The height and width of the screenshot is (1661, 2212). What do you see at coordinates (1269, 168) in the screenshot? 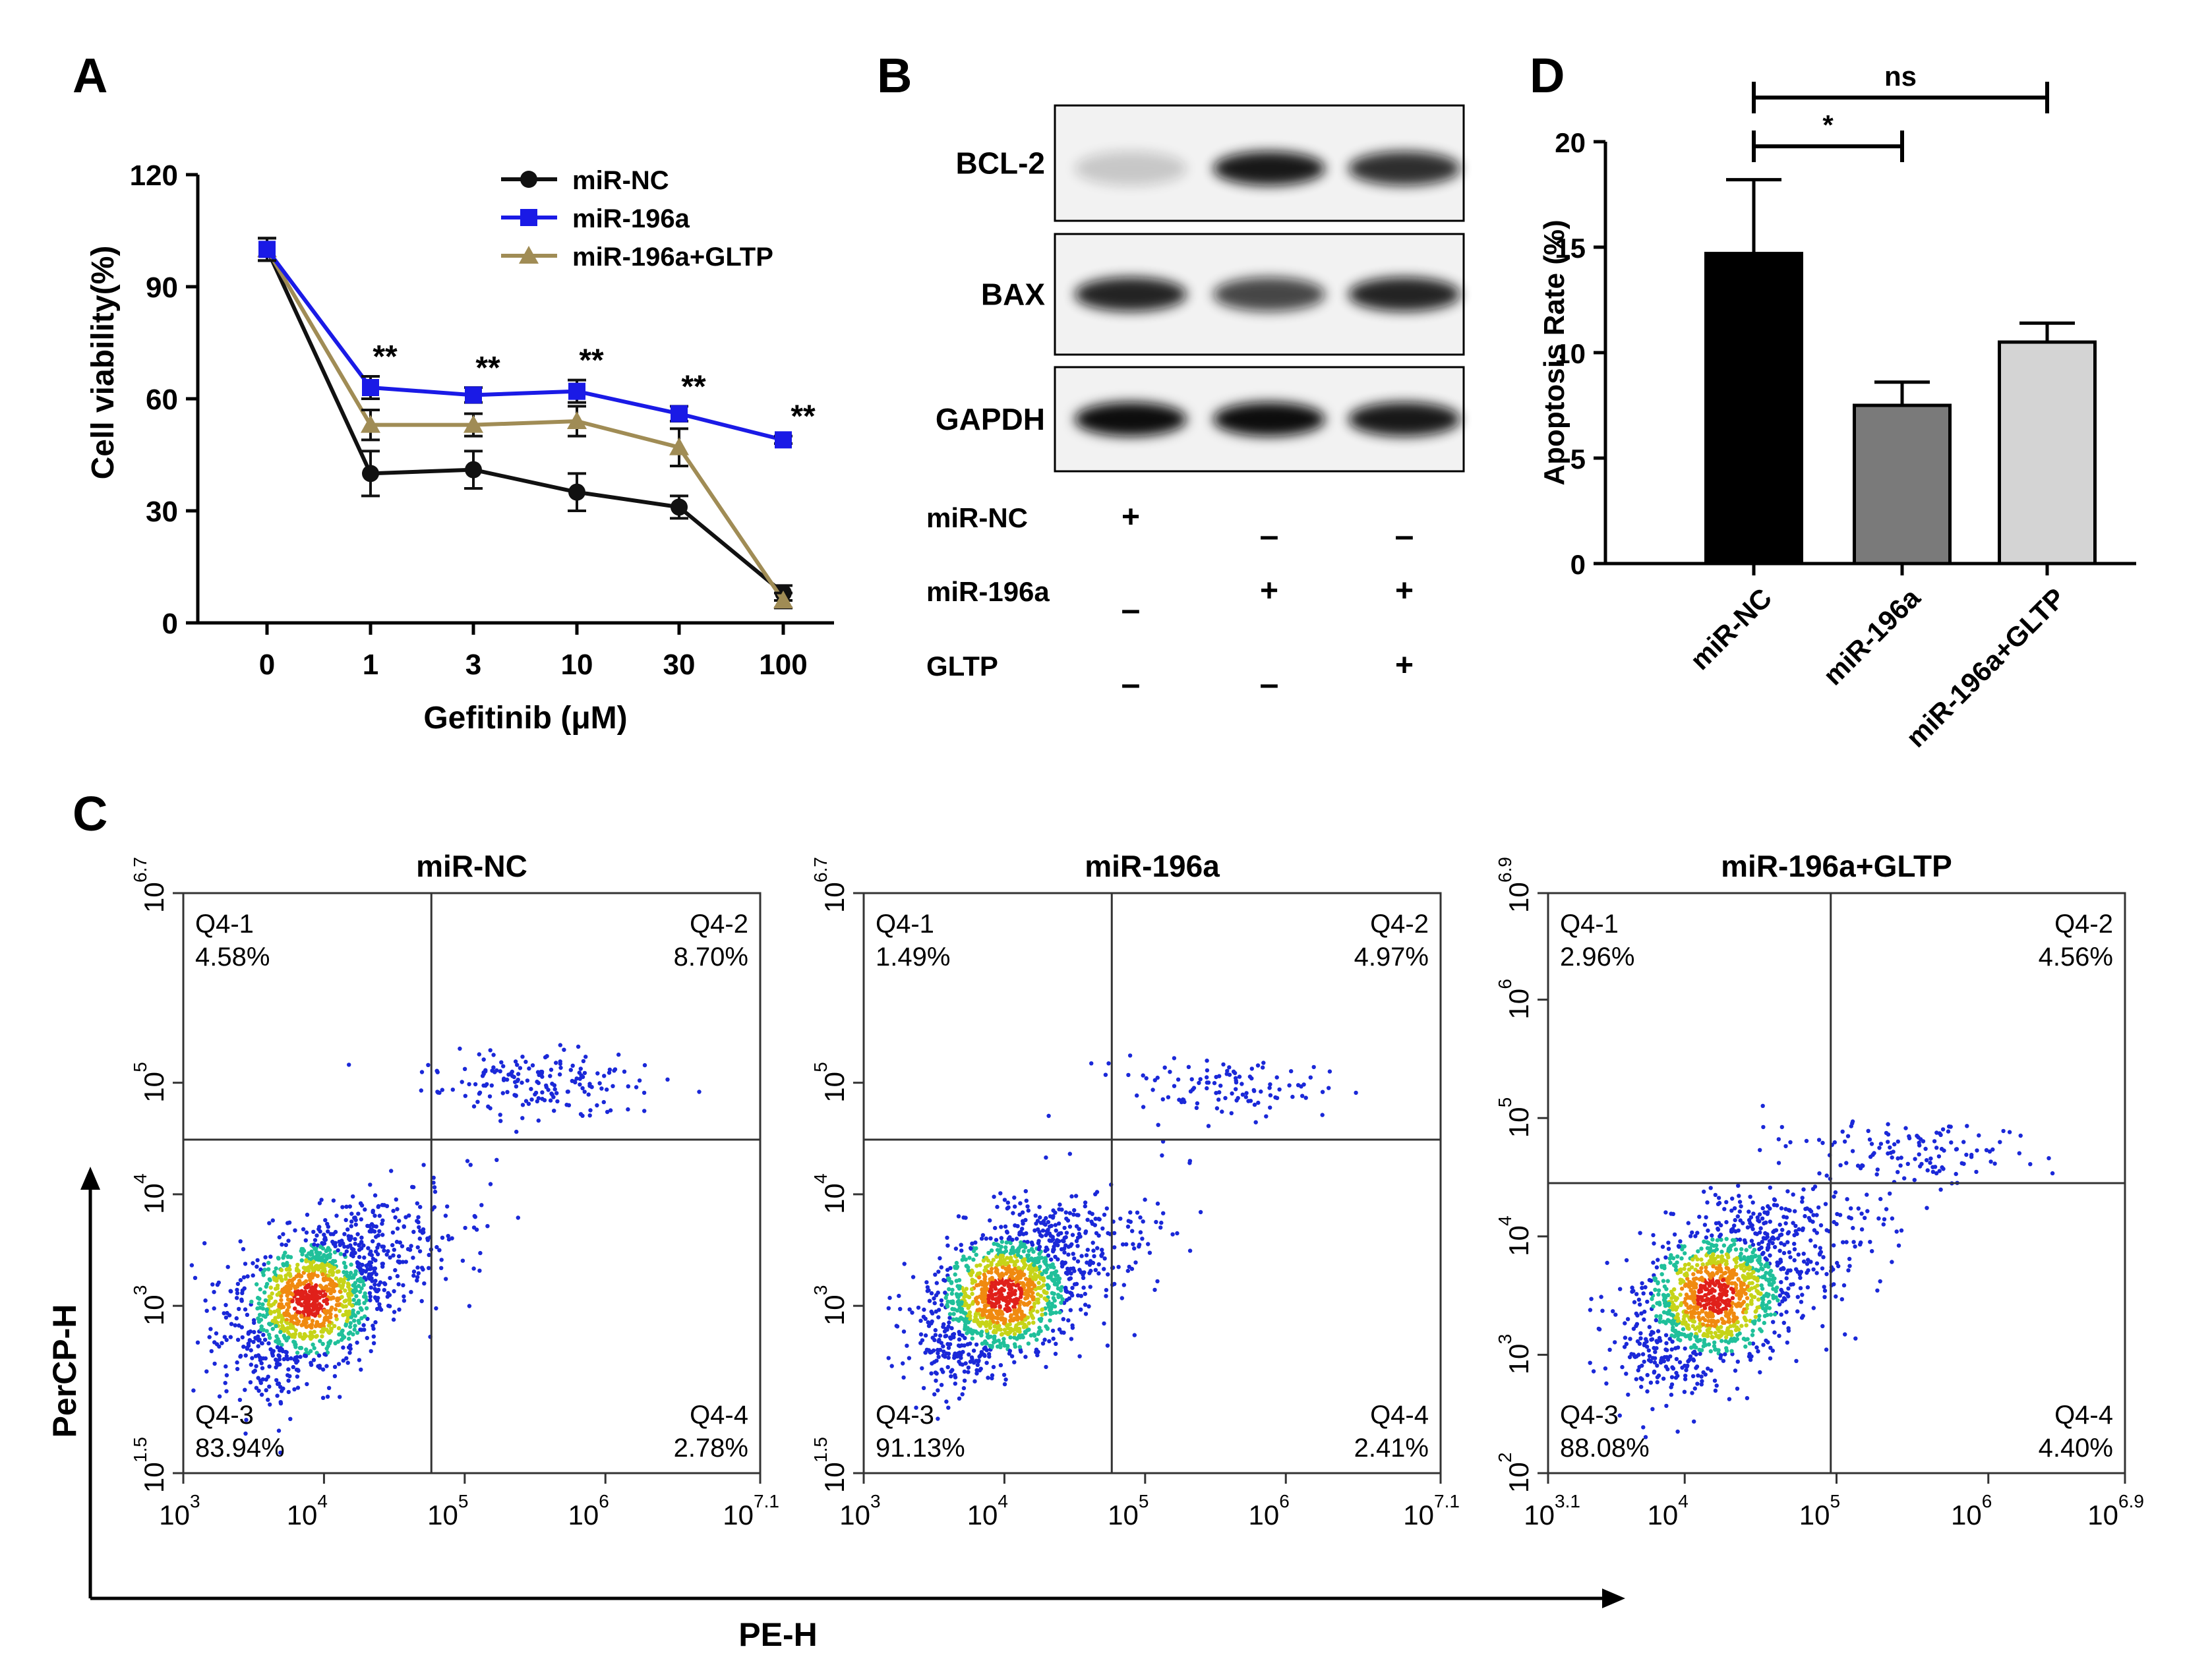
I see `blot-band` at bounding box center [1269, 168].